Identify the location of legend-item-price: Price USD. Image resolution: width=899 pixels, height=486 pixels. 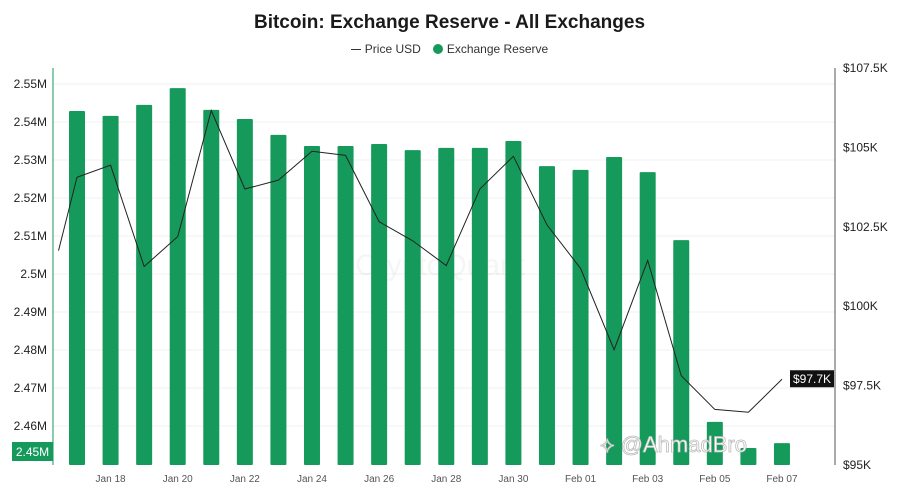
(385, 49).